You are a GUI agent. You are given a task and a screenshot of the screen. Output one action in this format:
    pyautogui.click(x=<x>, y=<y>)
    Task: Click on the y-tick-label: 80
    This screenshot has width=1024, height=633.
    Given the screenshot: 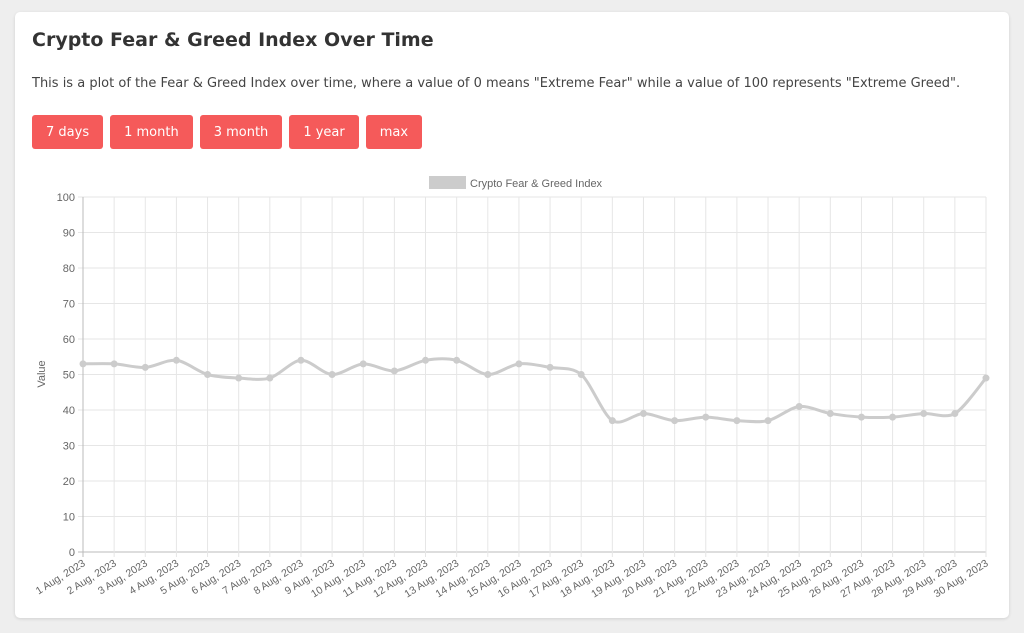 What is the action you would take?
    pyautogui.click(x=69, y=269)
    